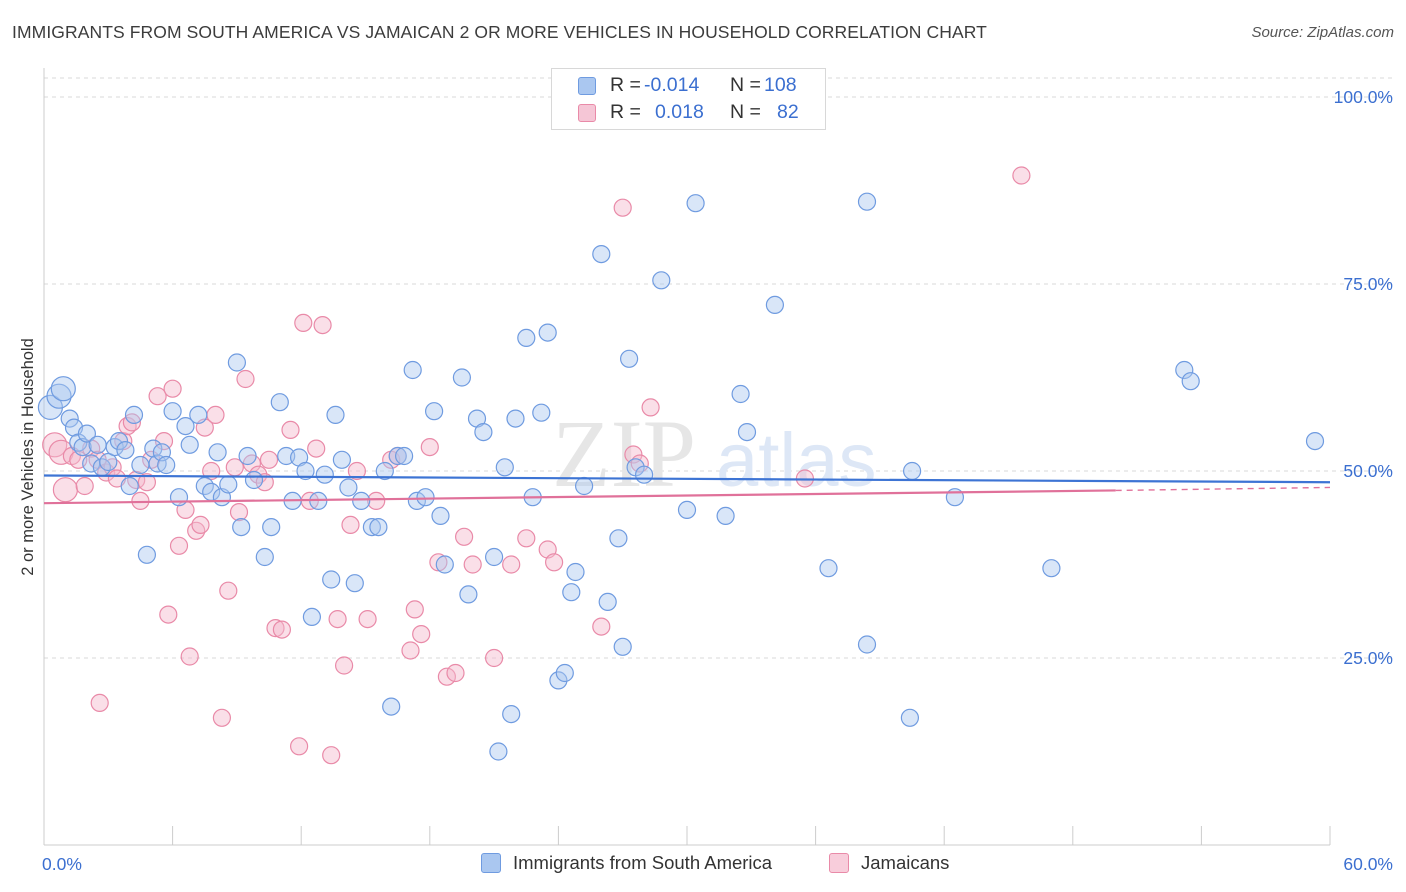  I want to click on watermark-atlas: atlas, so click(796, 460).